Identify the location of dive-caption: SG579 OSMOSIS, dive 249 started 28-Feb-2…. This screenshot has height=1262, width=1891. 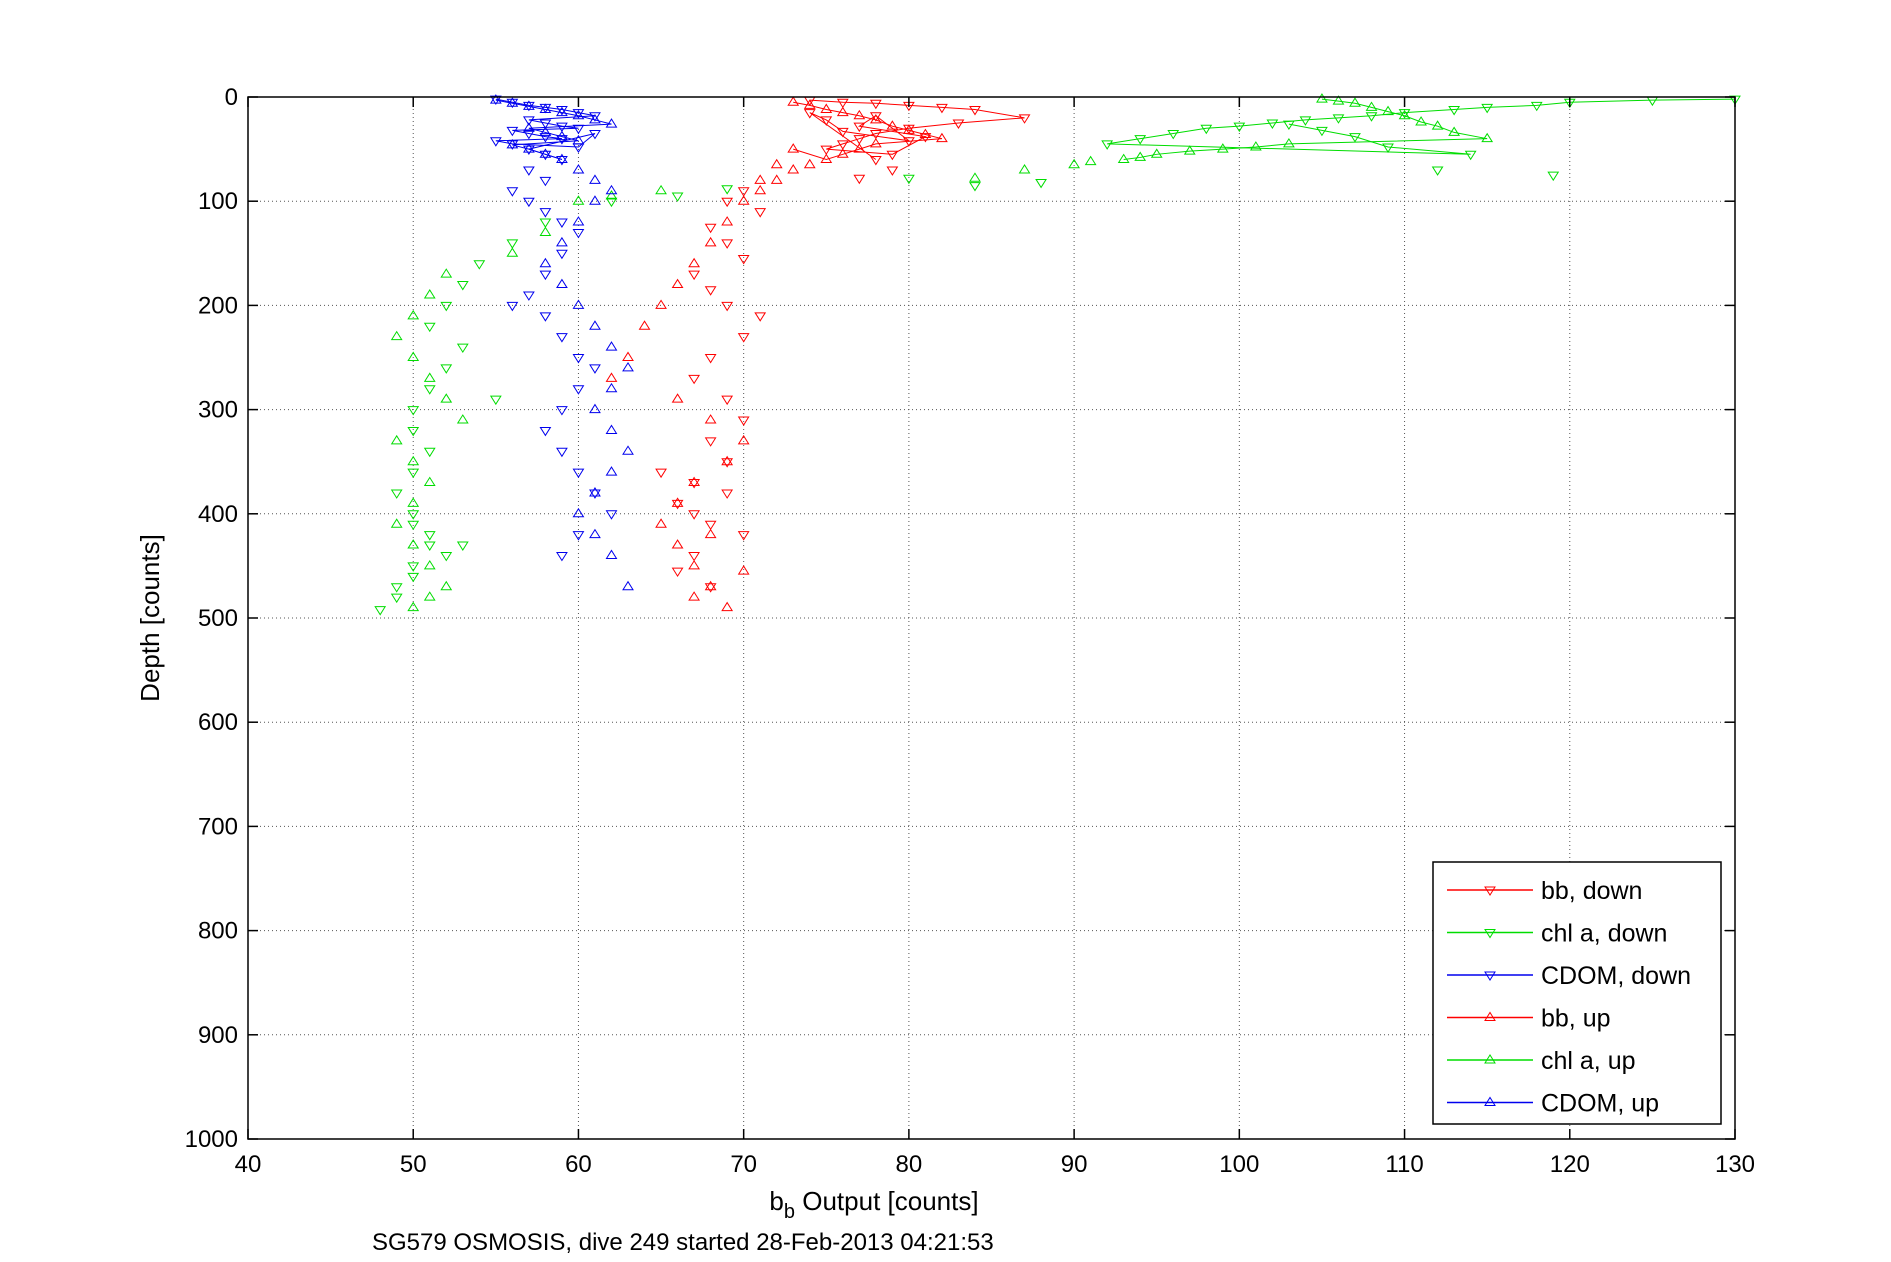
(683, 1242).